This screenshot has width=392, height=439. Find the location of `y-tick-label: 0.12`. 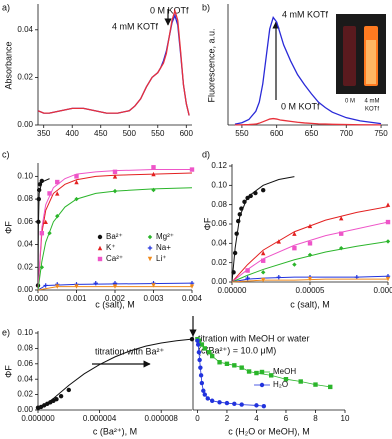

y-tick-label: 0.12 is located at coordinates (219, 165).